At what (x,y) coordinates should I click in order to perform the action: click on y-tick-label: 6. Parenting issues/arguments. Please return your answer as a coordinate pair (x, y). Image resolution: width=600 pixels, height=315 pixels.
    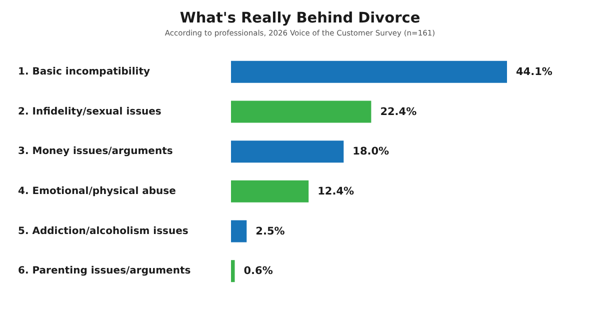
    Looking at the image, I should click on (104, 271).